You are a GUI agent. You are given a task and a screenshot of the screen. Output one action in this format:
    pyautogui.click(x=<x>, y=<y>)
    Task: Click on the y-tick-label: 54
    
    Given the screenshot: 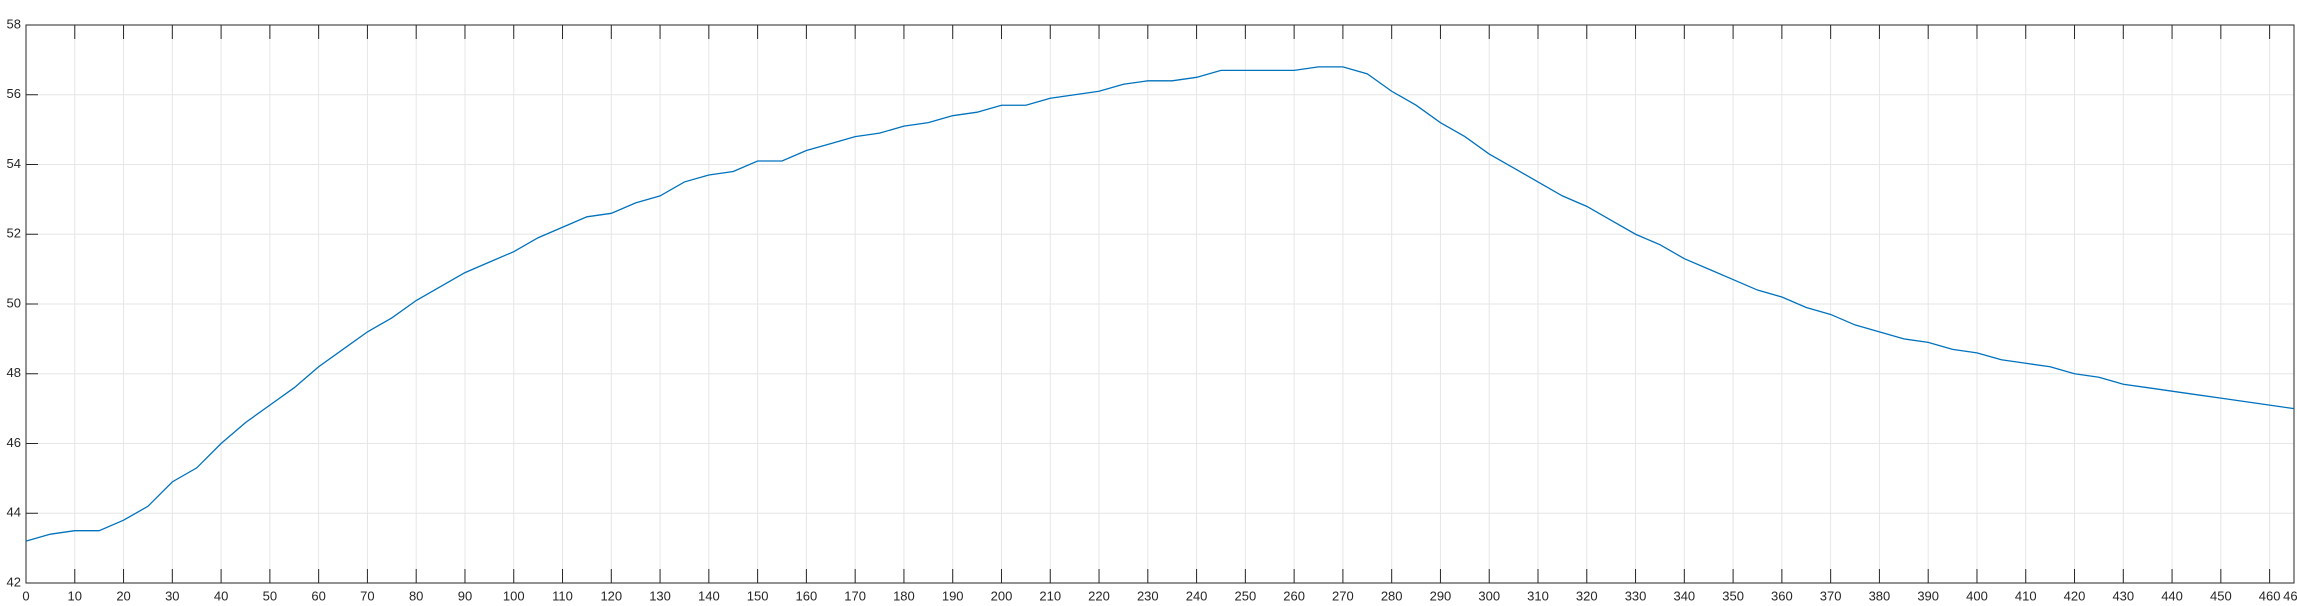 What is the action you would take?
    pyautogui.click(x=14, y=163)
    